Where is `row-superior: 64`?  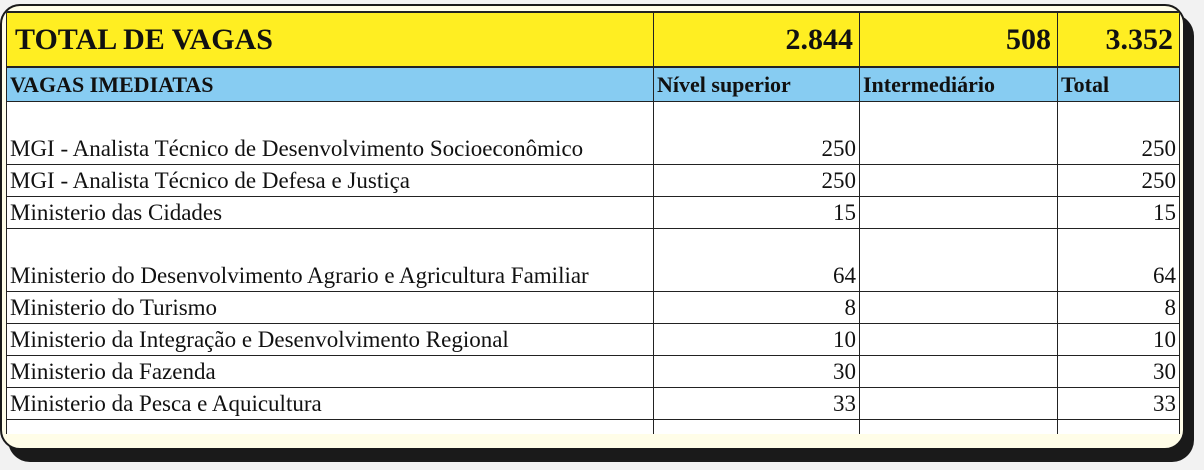
row-superior: 64 is located at coordinates (756, 260).